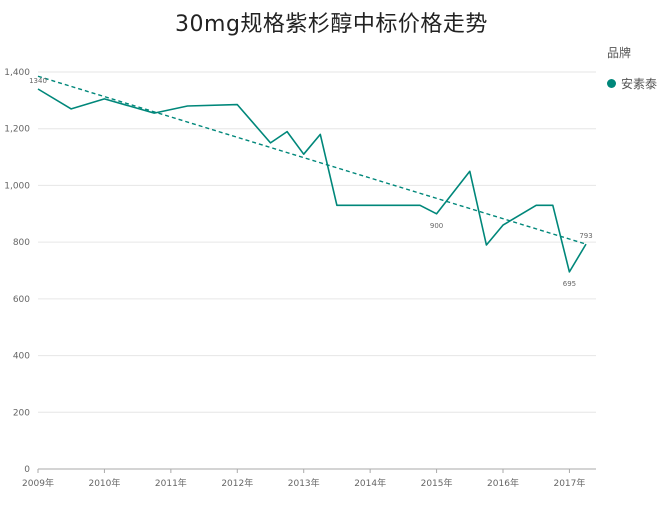 The width and height of the screenshot is (663, 518). I want to click on legend-item: 安素泰, so click(632, 83).